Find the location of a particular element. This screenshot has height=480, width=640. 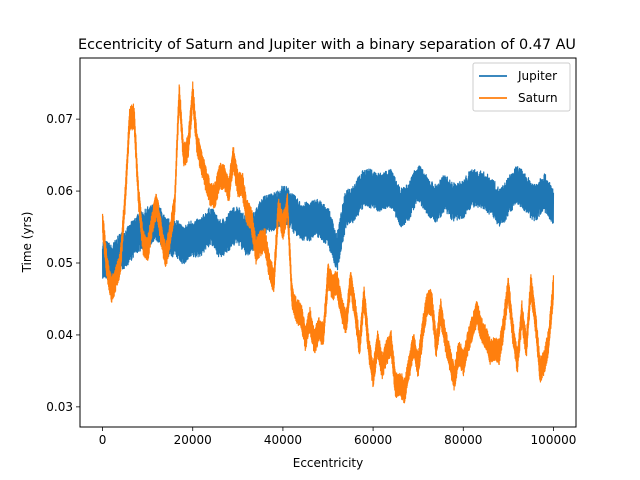

x-axis: 0 20000 40000 60000 80000 100000 is located at coordinates (338, 437).